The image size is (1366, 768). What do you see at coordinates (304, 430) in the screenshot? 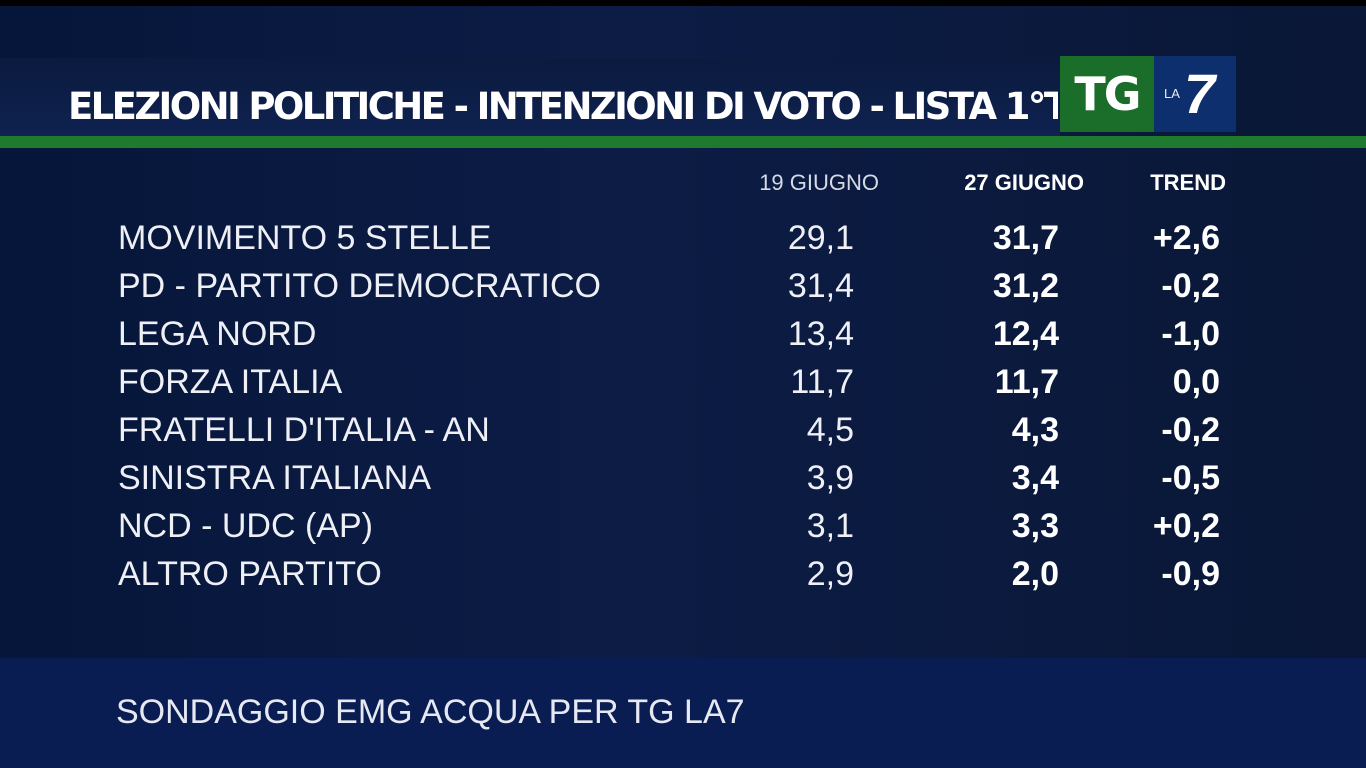
I see `party-name: FRATELLI D'ITALIA - AN` at bounding box center [304, 430].